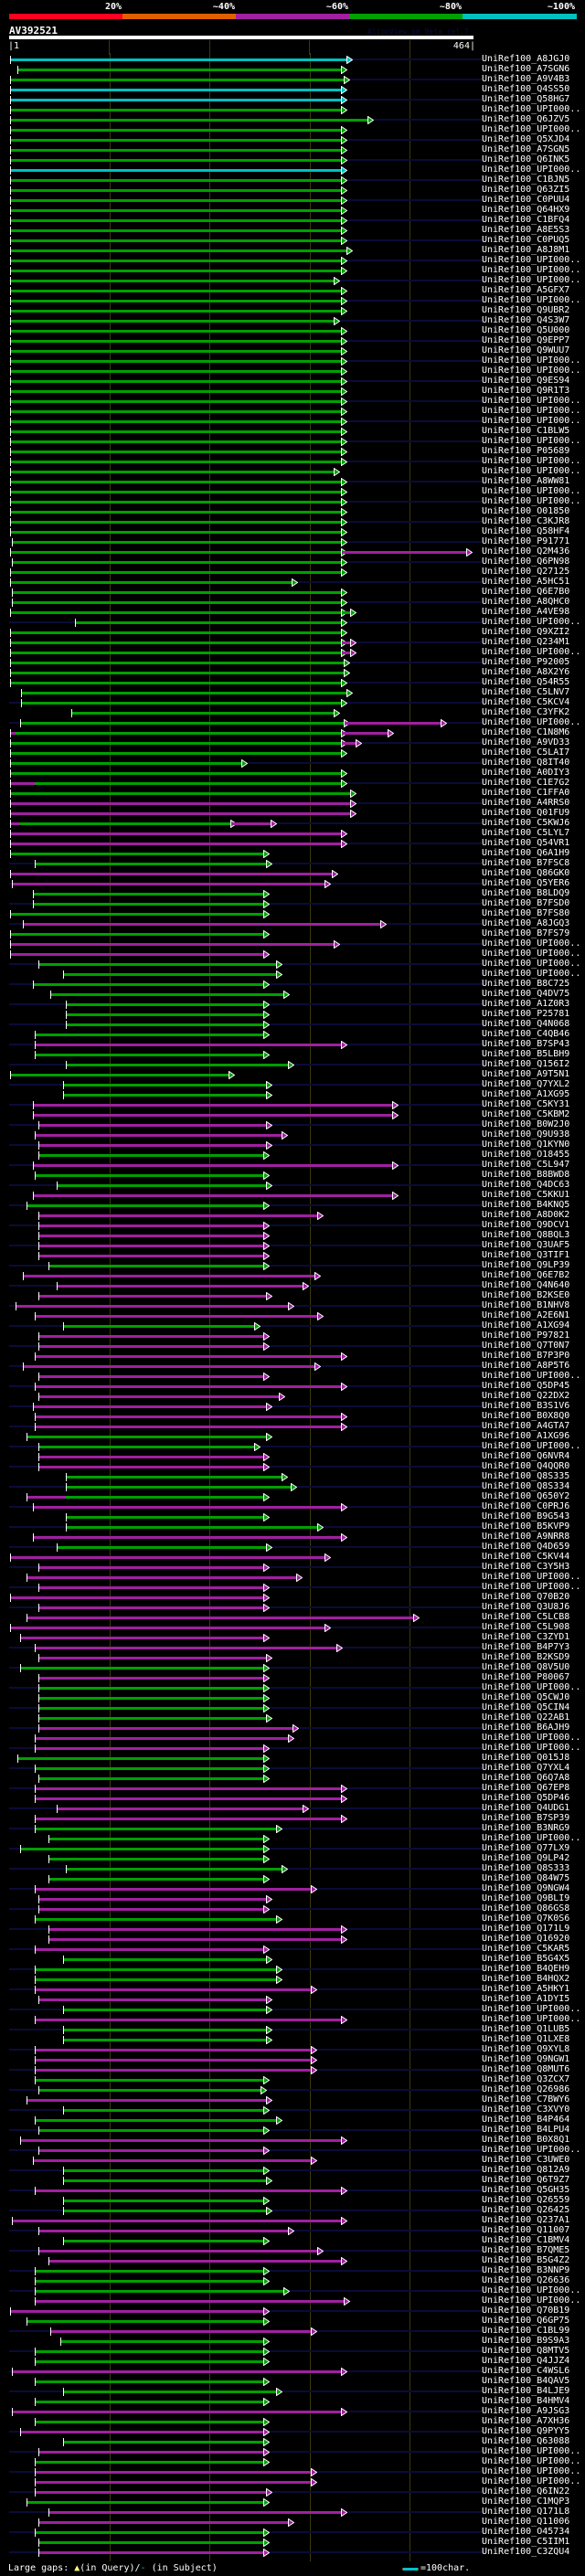 This screenshot has height=2576, width=585. I want to click on hit-label: UniRef100_C1MQP3, so click(526, 2501).